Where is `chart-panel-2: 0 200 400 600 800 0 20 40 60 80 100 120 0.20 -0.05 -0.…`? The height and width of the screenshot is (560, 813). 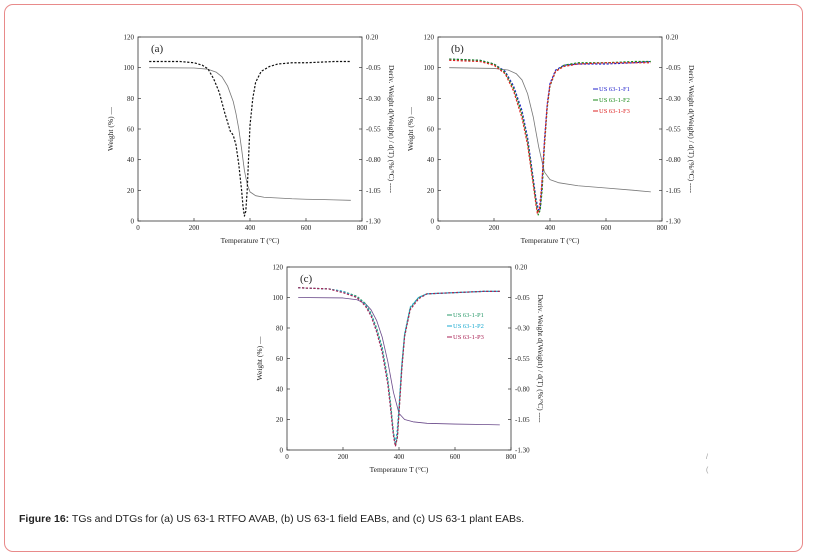 chart-panel-2: 0 200 400 600 800 0 20 40 60 80 100 120 0.20 -0.05 -0.… is located at coordinates (551, 140).